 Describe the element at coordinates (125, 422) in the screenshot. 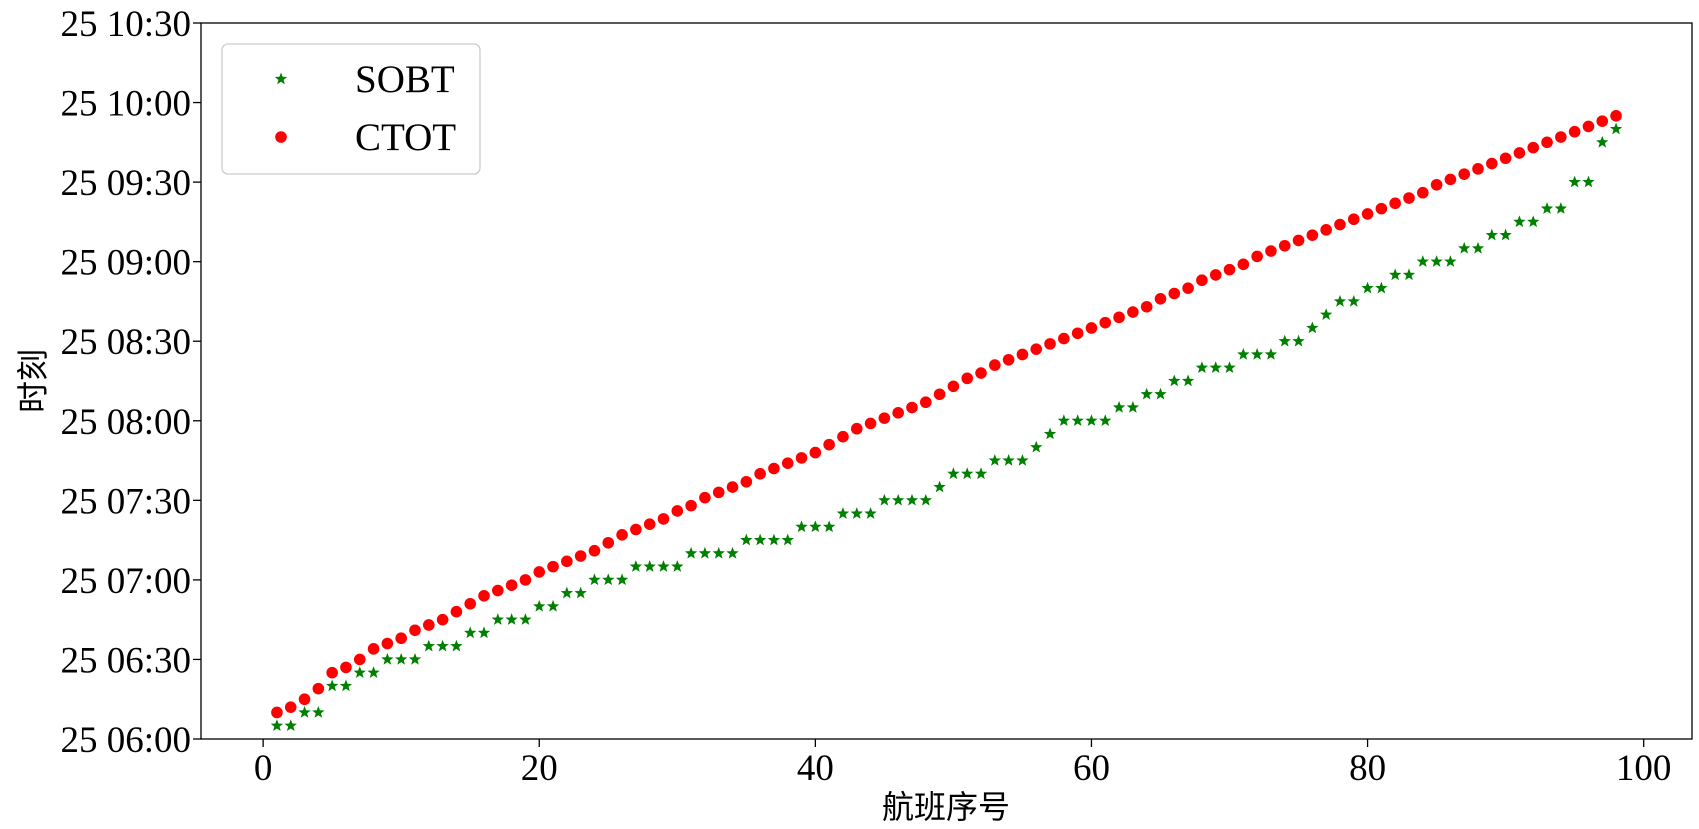

I see `y-tick-label: 25 08:00` at that location.